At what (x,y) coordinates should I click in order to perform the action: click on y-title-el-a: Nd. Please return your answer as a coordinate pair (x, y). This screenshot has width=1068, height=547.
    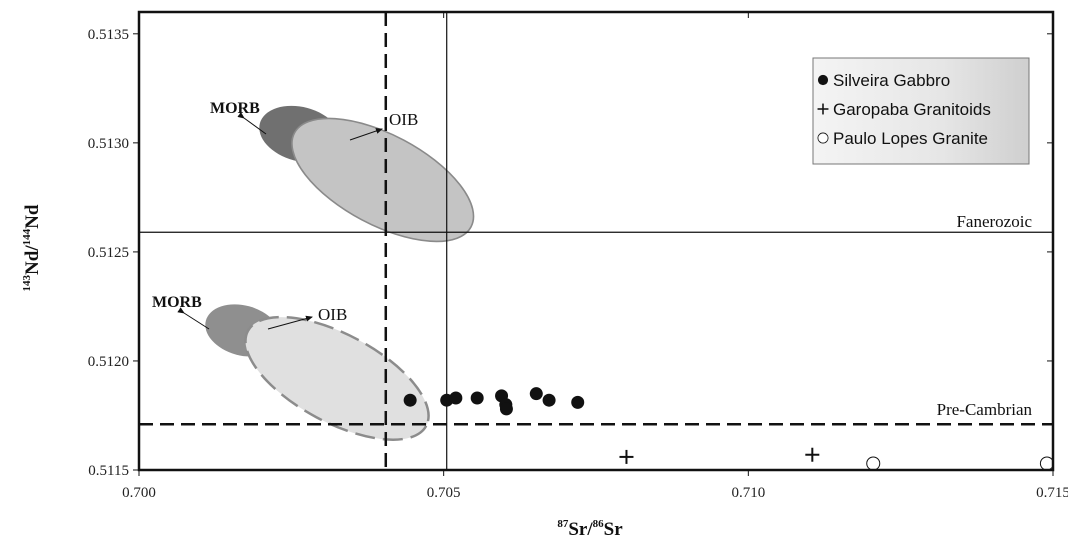
    Looking at the image, I should click on (32, 262).